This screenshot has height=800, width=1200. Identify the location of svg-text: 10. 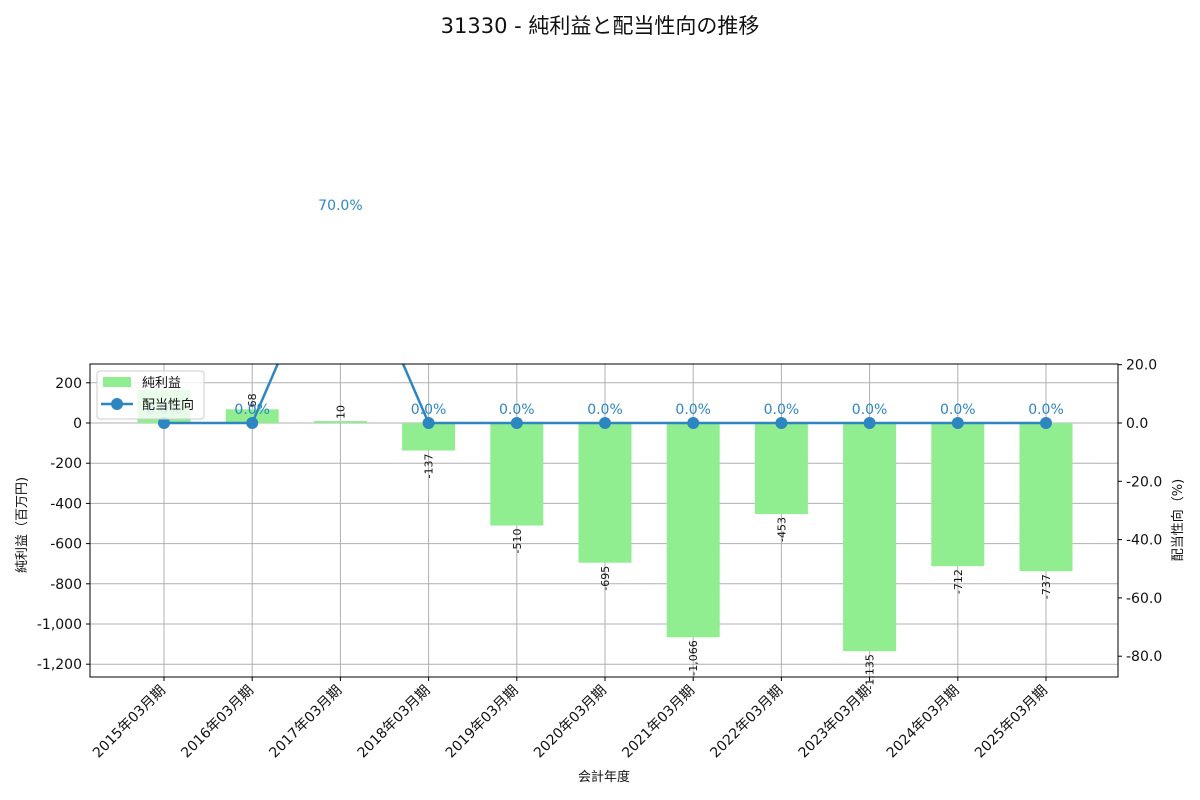
(340, 412).